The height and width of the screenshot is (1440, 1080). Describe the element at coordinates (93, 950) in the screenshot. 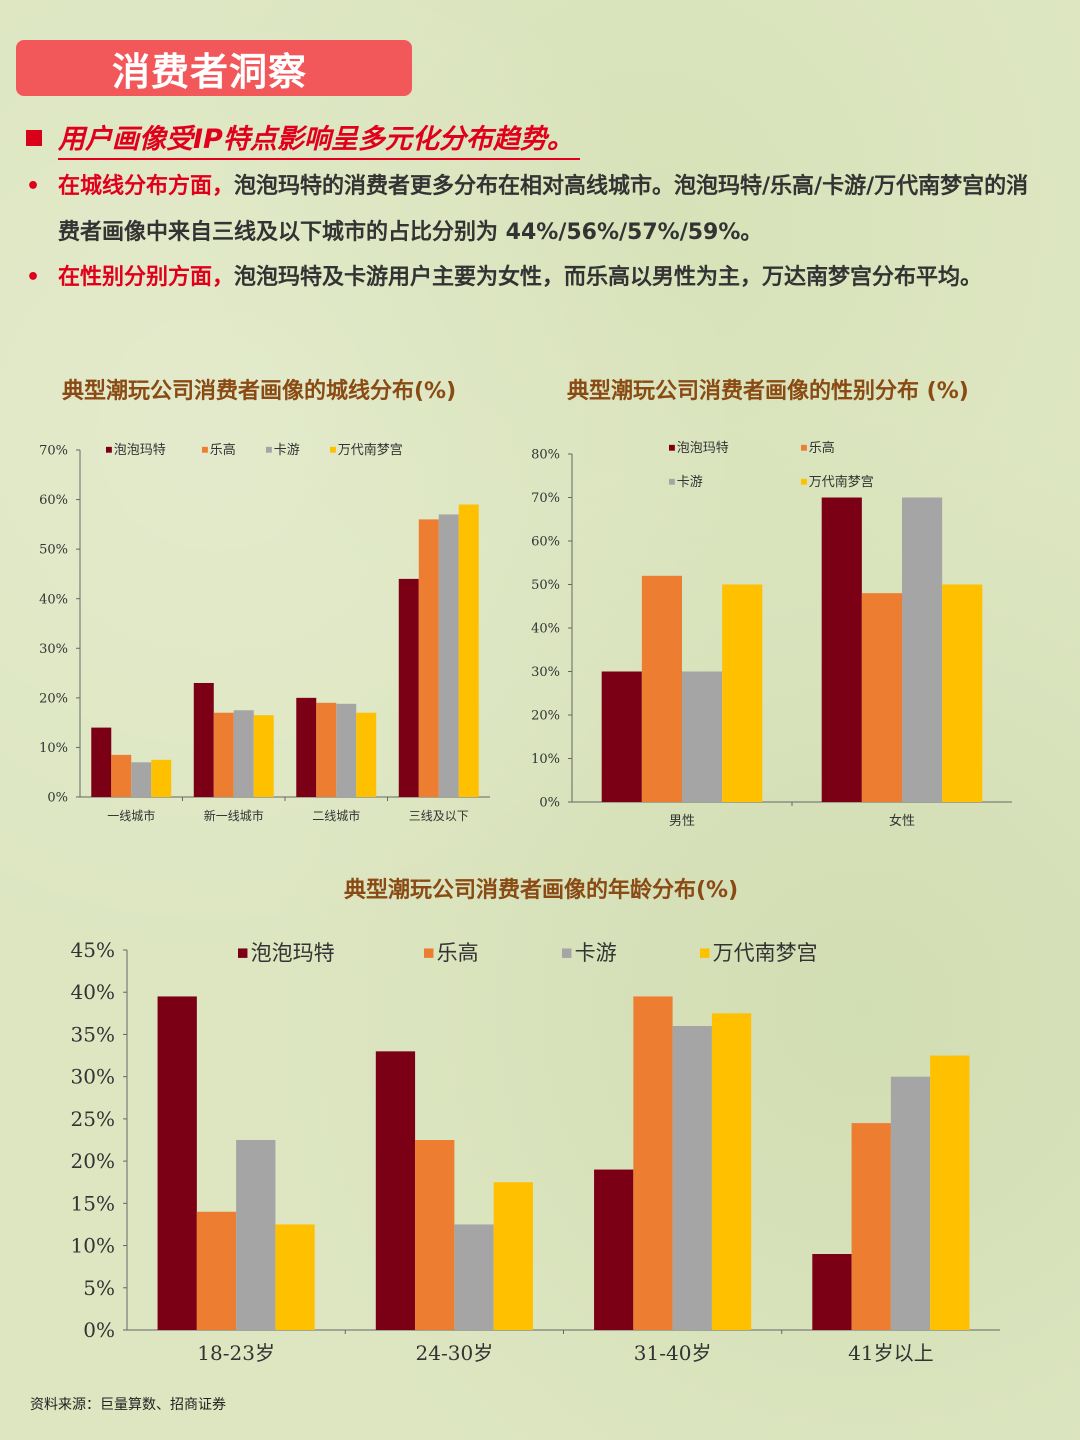

I see `y-tick-label: 45%` at that location.